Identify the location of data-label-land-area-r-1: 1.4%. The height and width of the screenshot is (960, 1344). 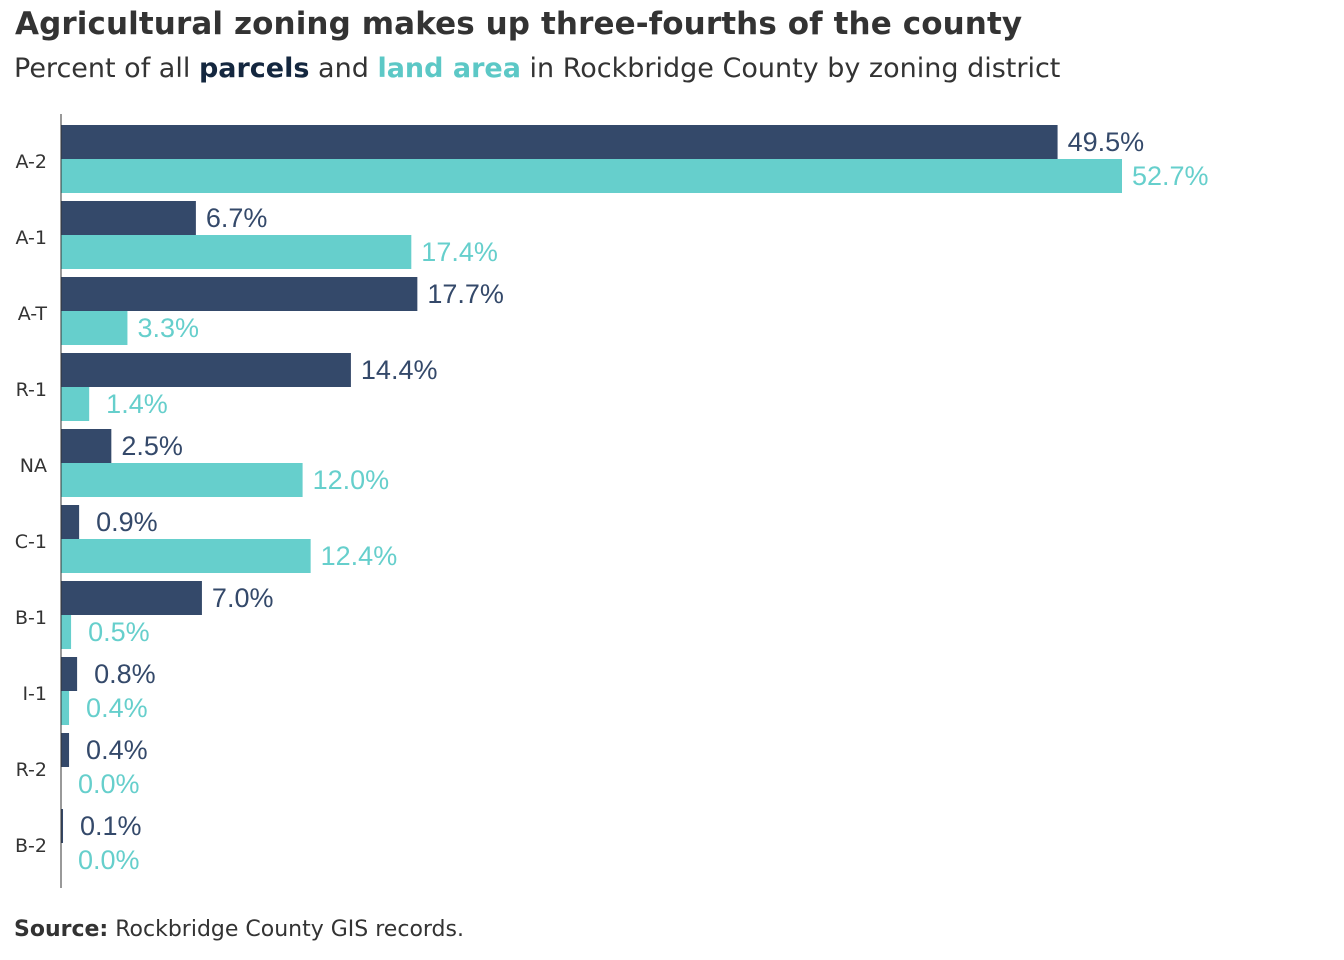
(137, 404).